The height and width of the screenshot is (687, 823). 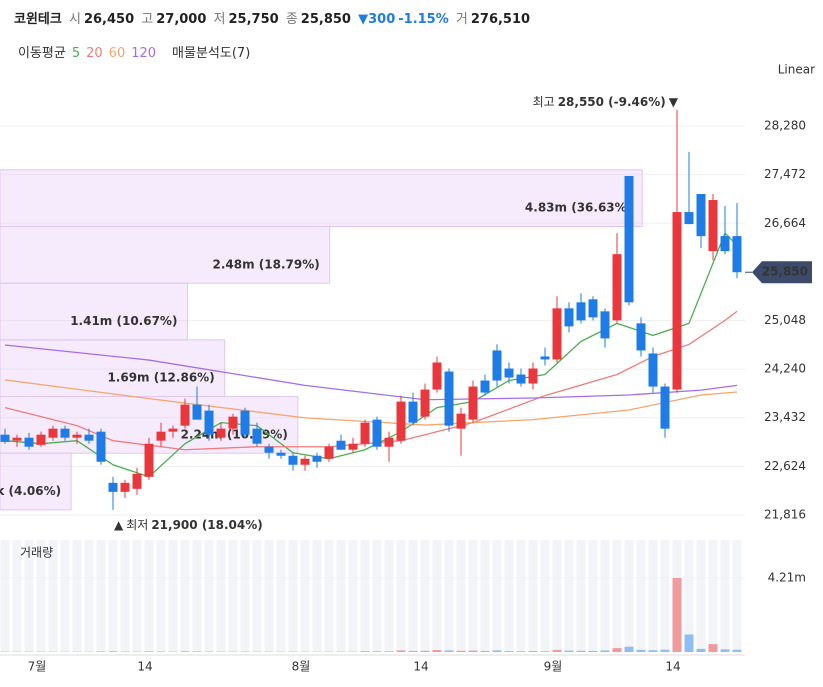 I want to click on legend-entry: 60, so click(x=117, y=53).